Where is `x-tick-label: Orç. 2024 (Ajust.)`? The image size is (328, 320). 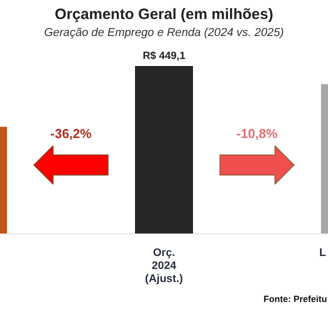 x-tick-label: Orç. 2024 (Ajust.) is located at coordinates (164, 266).